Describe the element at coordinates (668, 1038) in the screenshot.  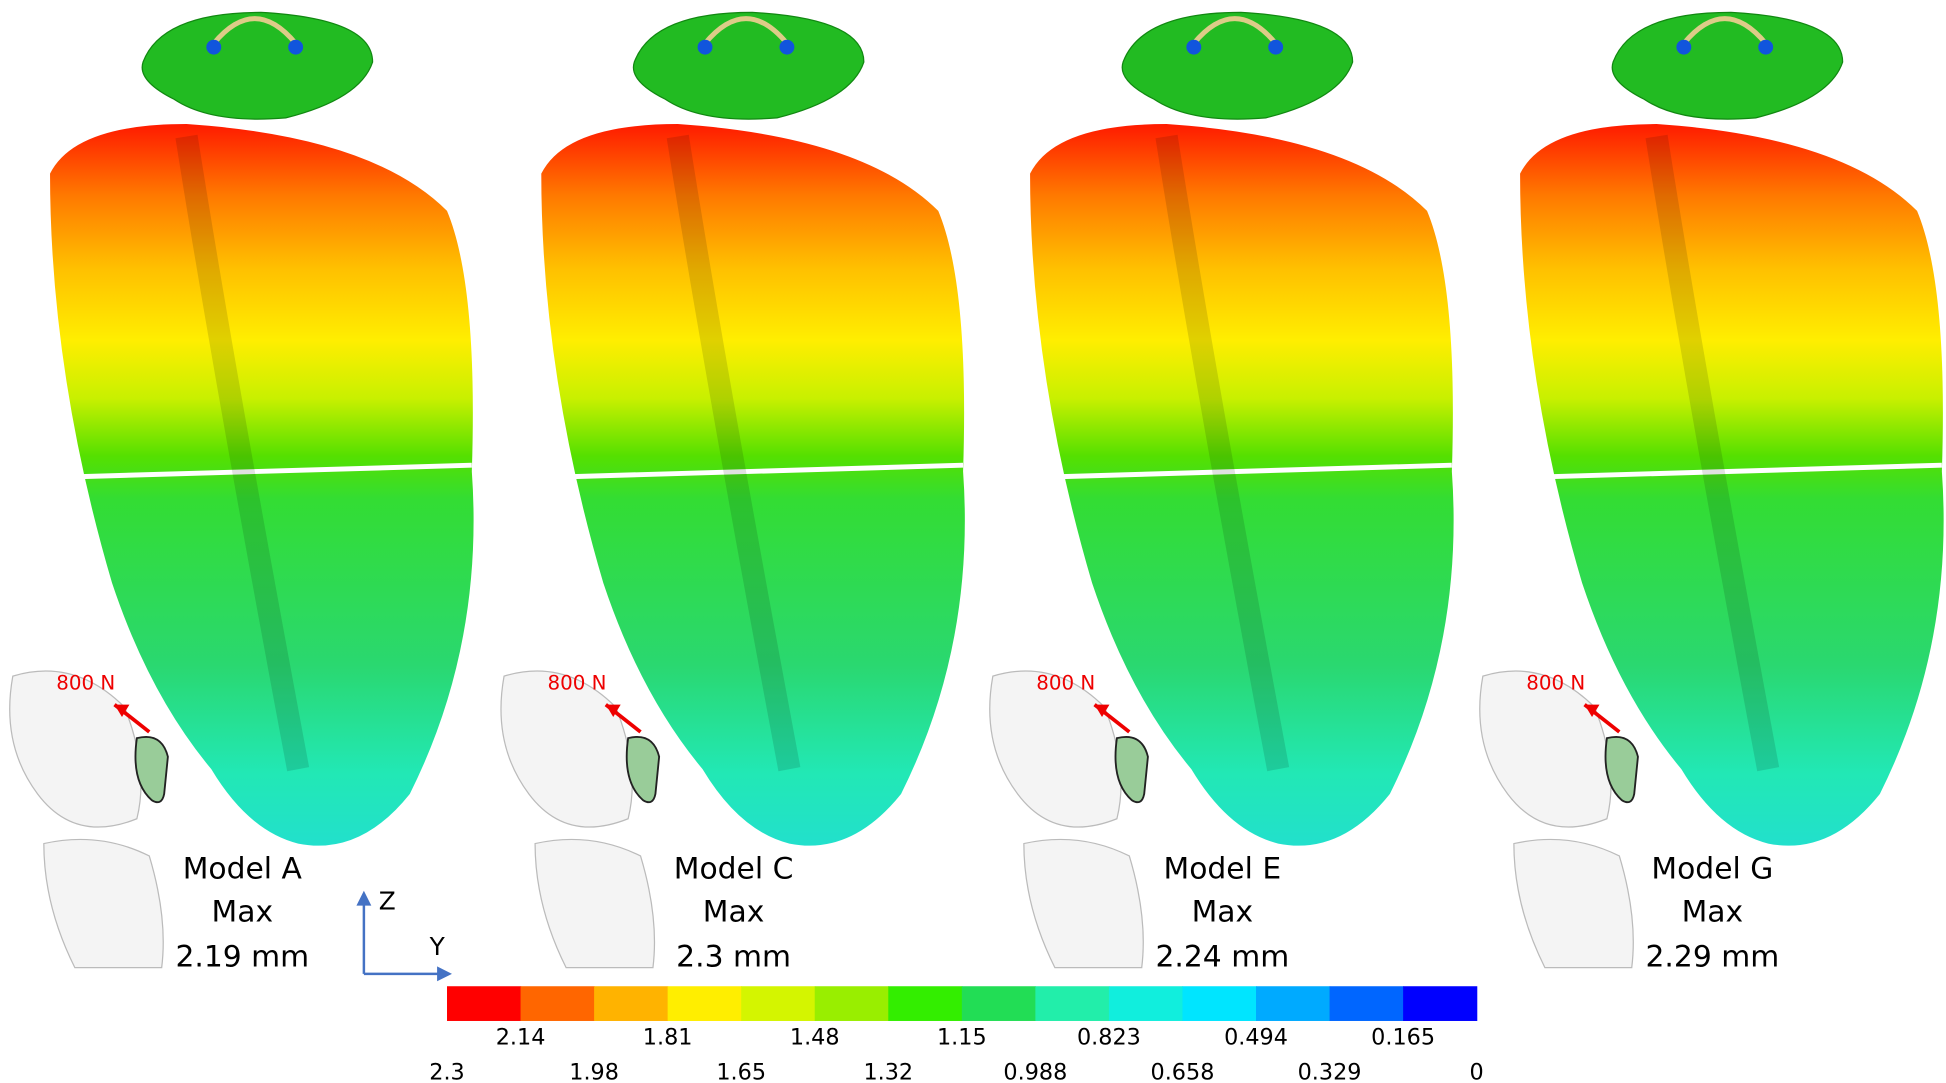
I see `colorbar-label: 1.81` at that location.